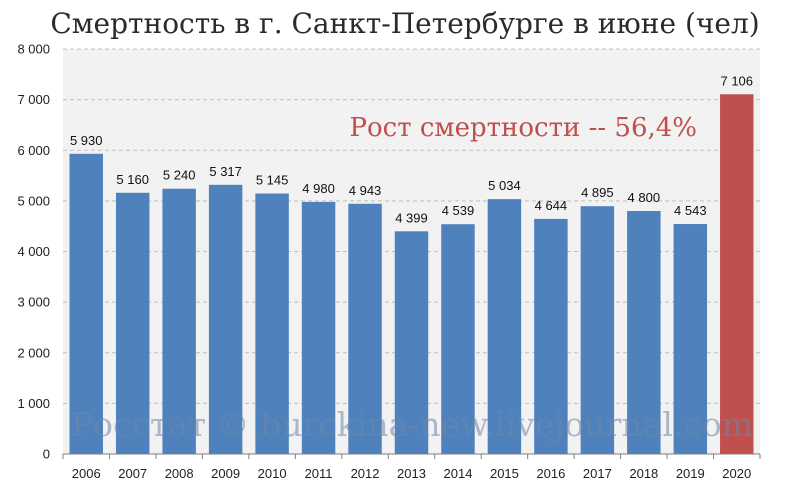 The height and width of the screenshot is (494, 800). What do you see at coordinates (33, 352) in the screenshot?
I see `y-tick-label: 2 000` at bounding box center [33, 352].